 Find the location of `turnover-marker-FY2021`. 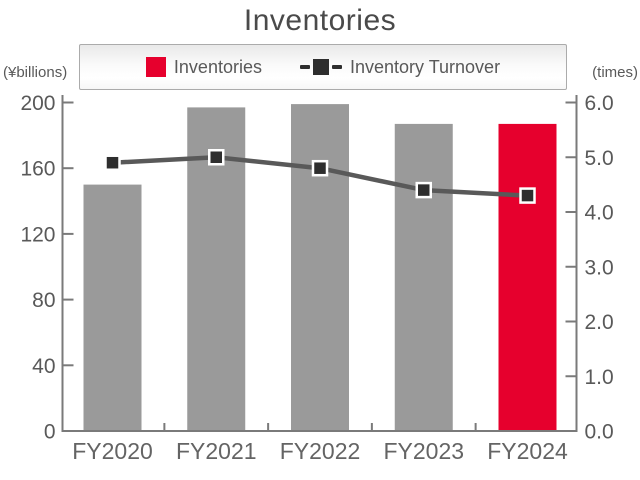

turnover-marker-FY2021 is located at coordinates (216, 157).